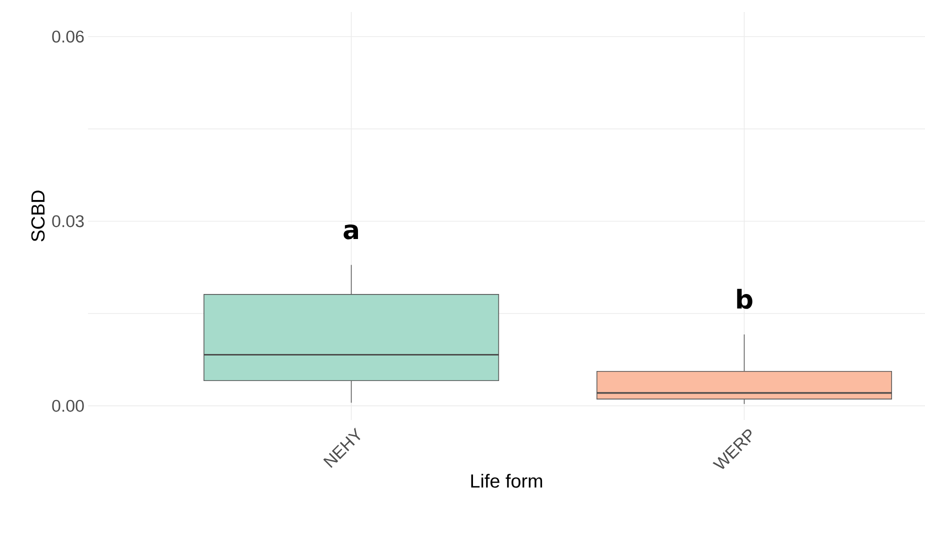 The width and height of the screenshot is (925, 558). Describe the element at coordinates (38, 216) in the screenshot. I see `y-axis-title: SCBD` at that location.